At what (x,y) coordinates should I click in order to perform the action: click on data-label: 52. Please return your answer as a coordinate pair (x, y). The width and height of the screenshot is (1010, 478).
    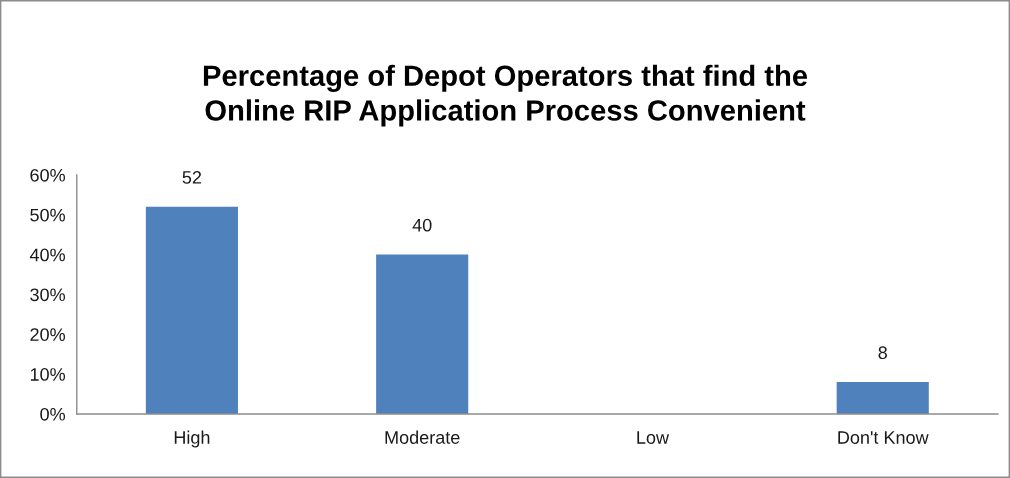
    Looking at the image, I should click on (192, 177).